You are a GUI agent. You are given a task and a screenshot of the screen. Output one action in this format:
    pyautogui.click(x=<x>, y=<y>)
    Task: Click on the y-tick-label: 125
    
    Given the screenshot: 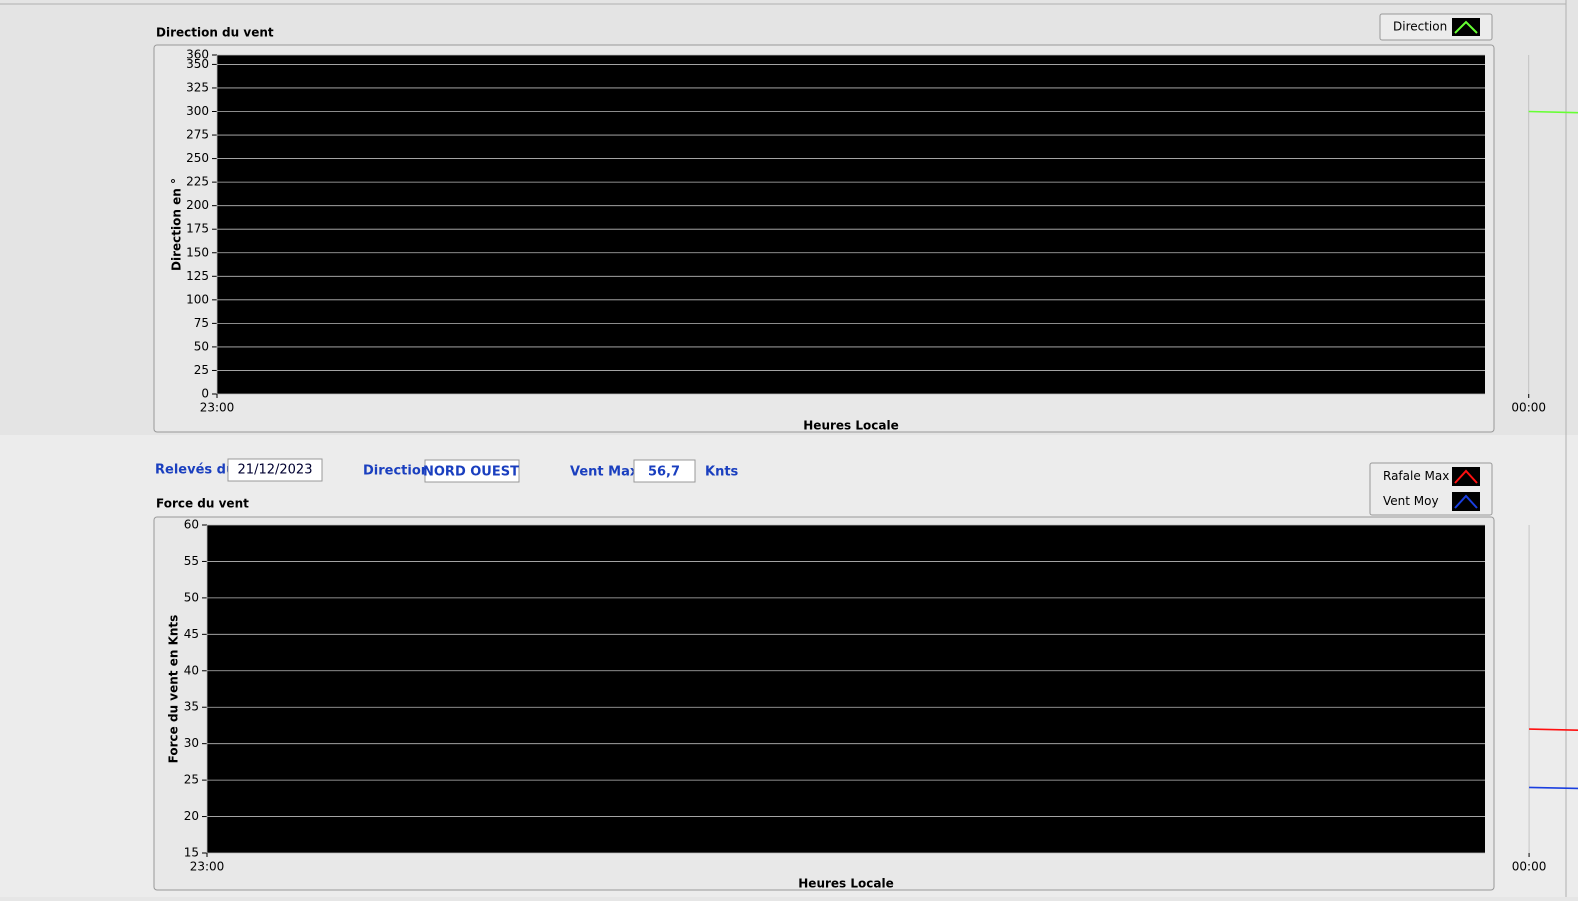 What is the action you would take?
    pyautogui.click(x=197, y=276)
    